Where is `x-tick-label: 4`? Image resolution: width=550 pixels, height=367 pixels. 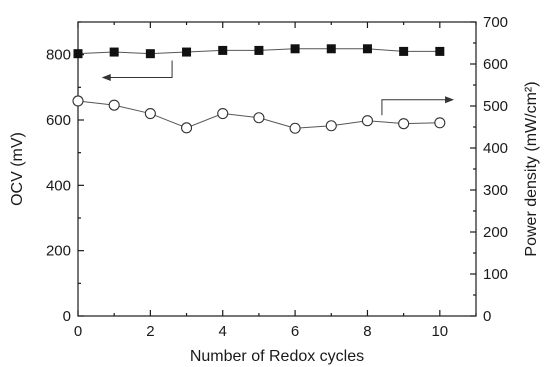 x-tick-label: 4 is located at coordinates (223, 331).